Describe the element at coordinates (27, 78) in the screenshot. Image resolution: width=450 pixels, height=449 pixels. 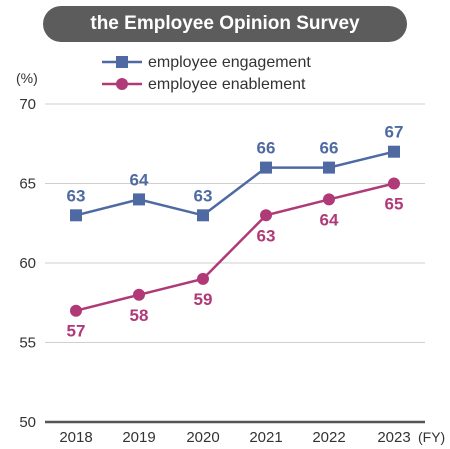
I see `y-axis-label: (%)` at that location.